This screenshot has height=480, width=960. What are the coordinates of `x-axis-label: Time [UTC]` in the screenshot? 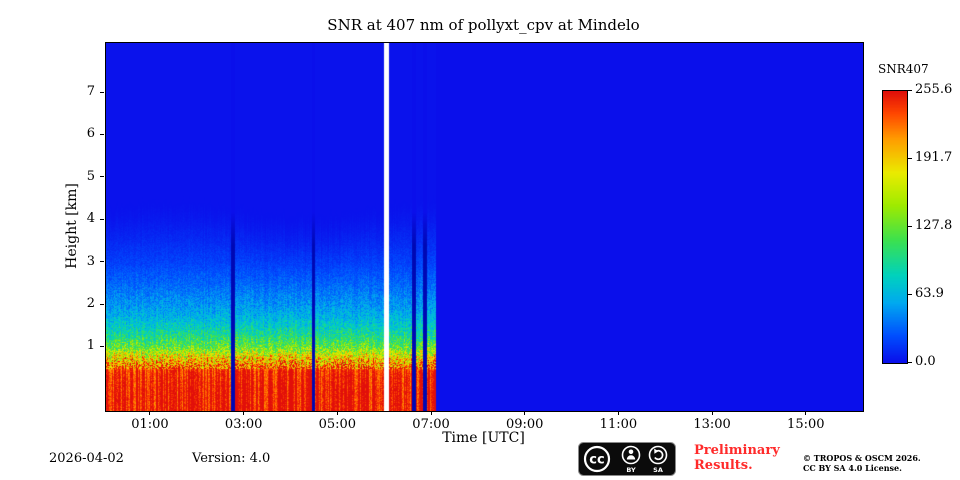 It's located at (483, 438).